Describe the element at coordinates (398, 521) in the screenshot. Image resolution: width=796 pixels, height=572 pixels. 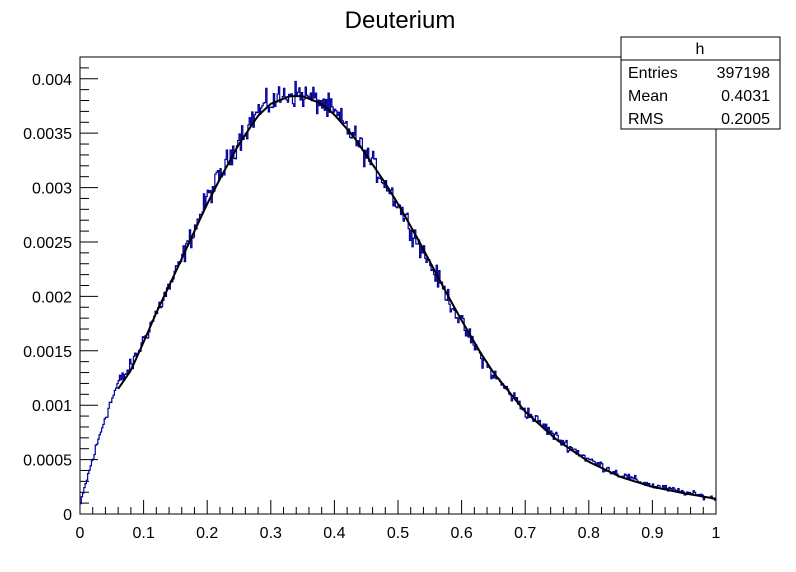
I see `x-axis: 0 0.1 0.2 0.3 0.4 0.5 0.6 0.7 0.8 0.9 1` at that location.